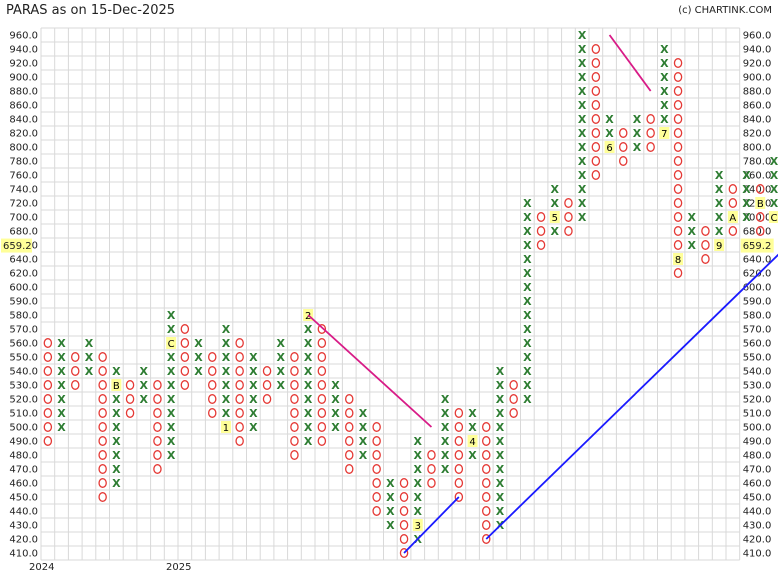 This screenshot has width=778, height=582. I want to click on y-tick-label-left: 740.0, so click(23, 190).